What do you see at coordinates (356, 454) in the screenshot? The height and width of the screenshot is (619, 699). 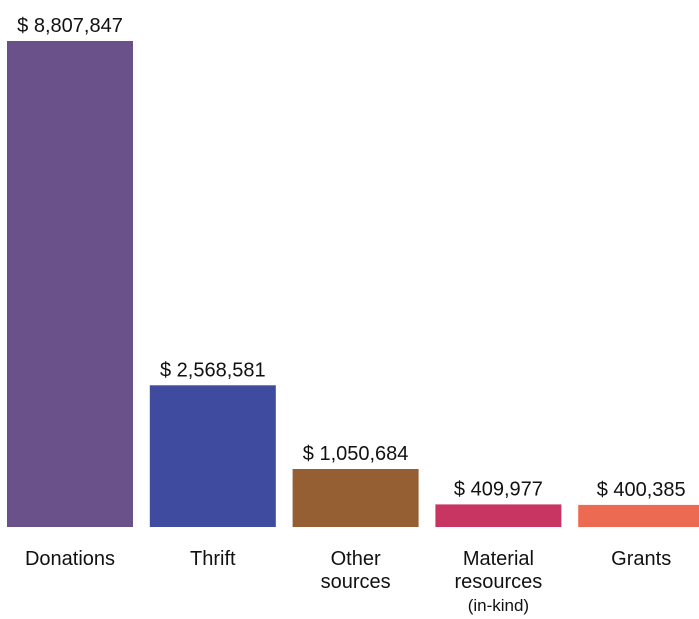 I see `value-label-other-sources: $ 1,050,684` at bounding box center [356, 454].